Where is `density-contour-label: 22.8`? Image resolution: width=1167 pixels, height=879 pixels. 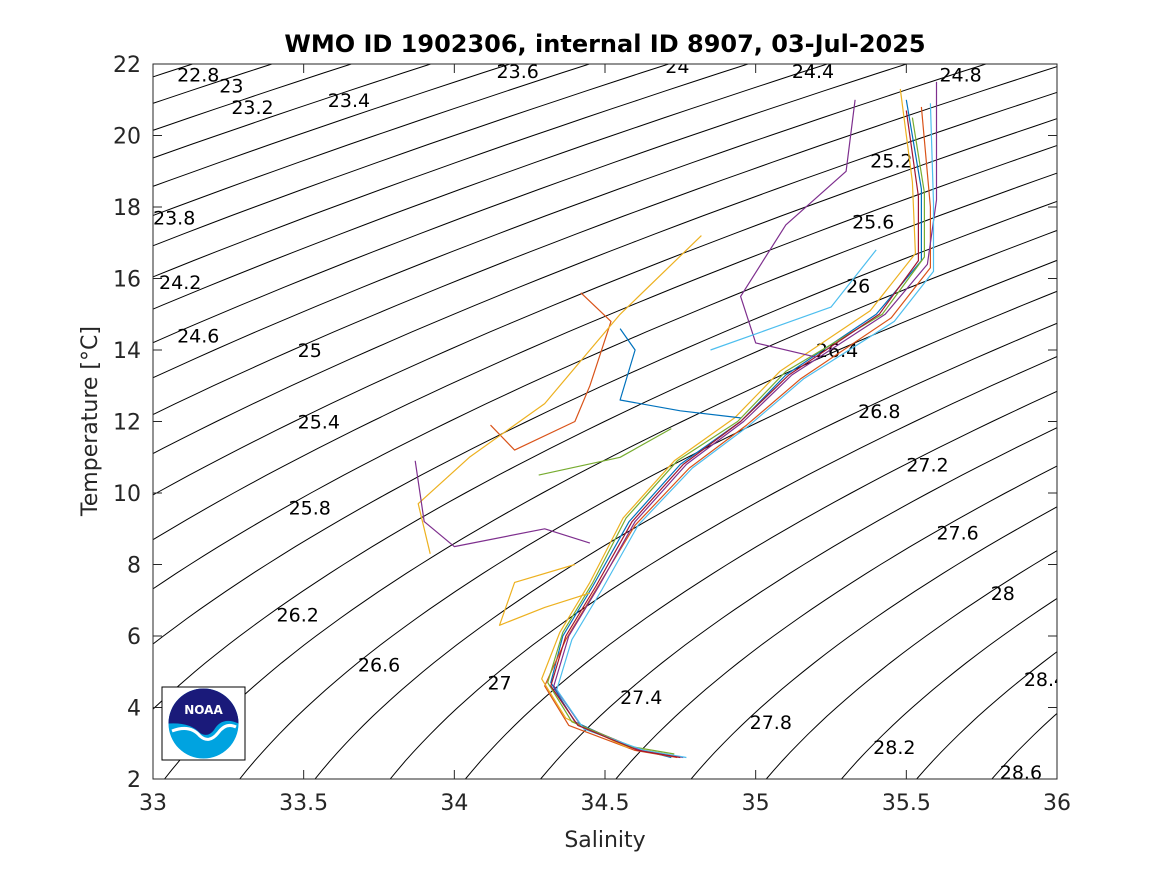 density-contour-label: 22.8 is located at coordinates (198, 76).